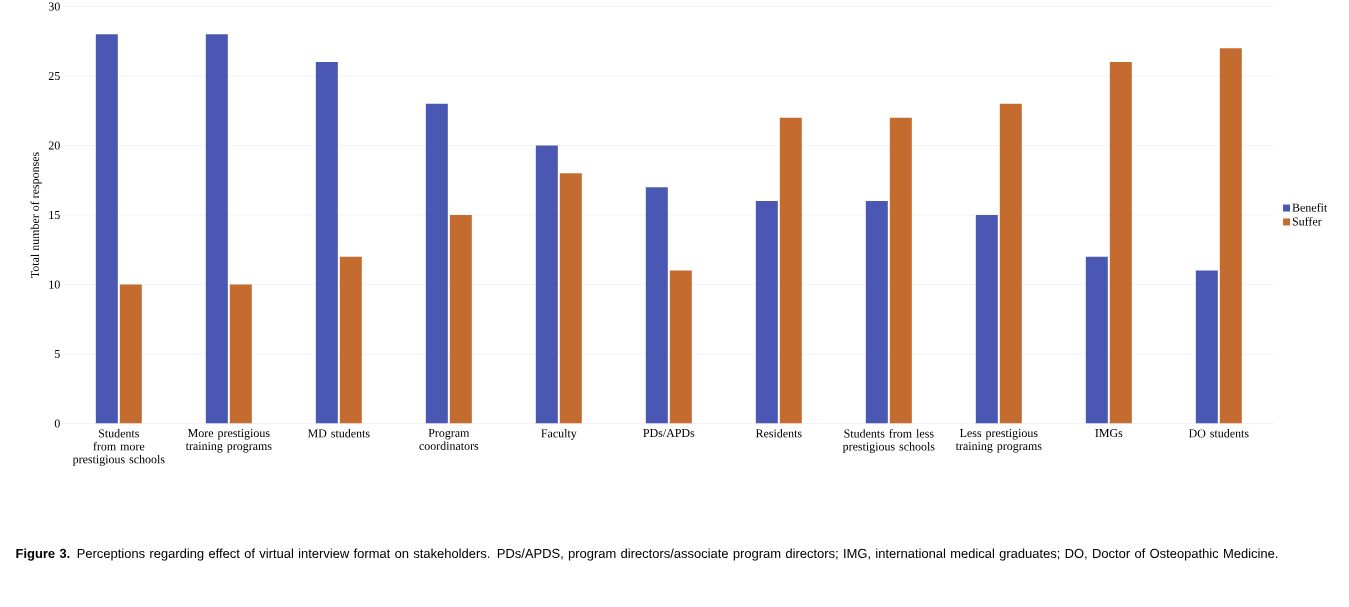 The image size is (1349, 607). Describe the element at coordinates (1218, 433) in the screenshot. I see `x-tick-label: DO students` at that location.